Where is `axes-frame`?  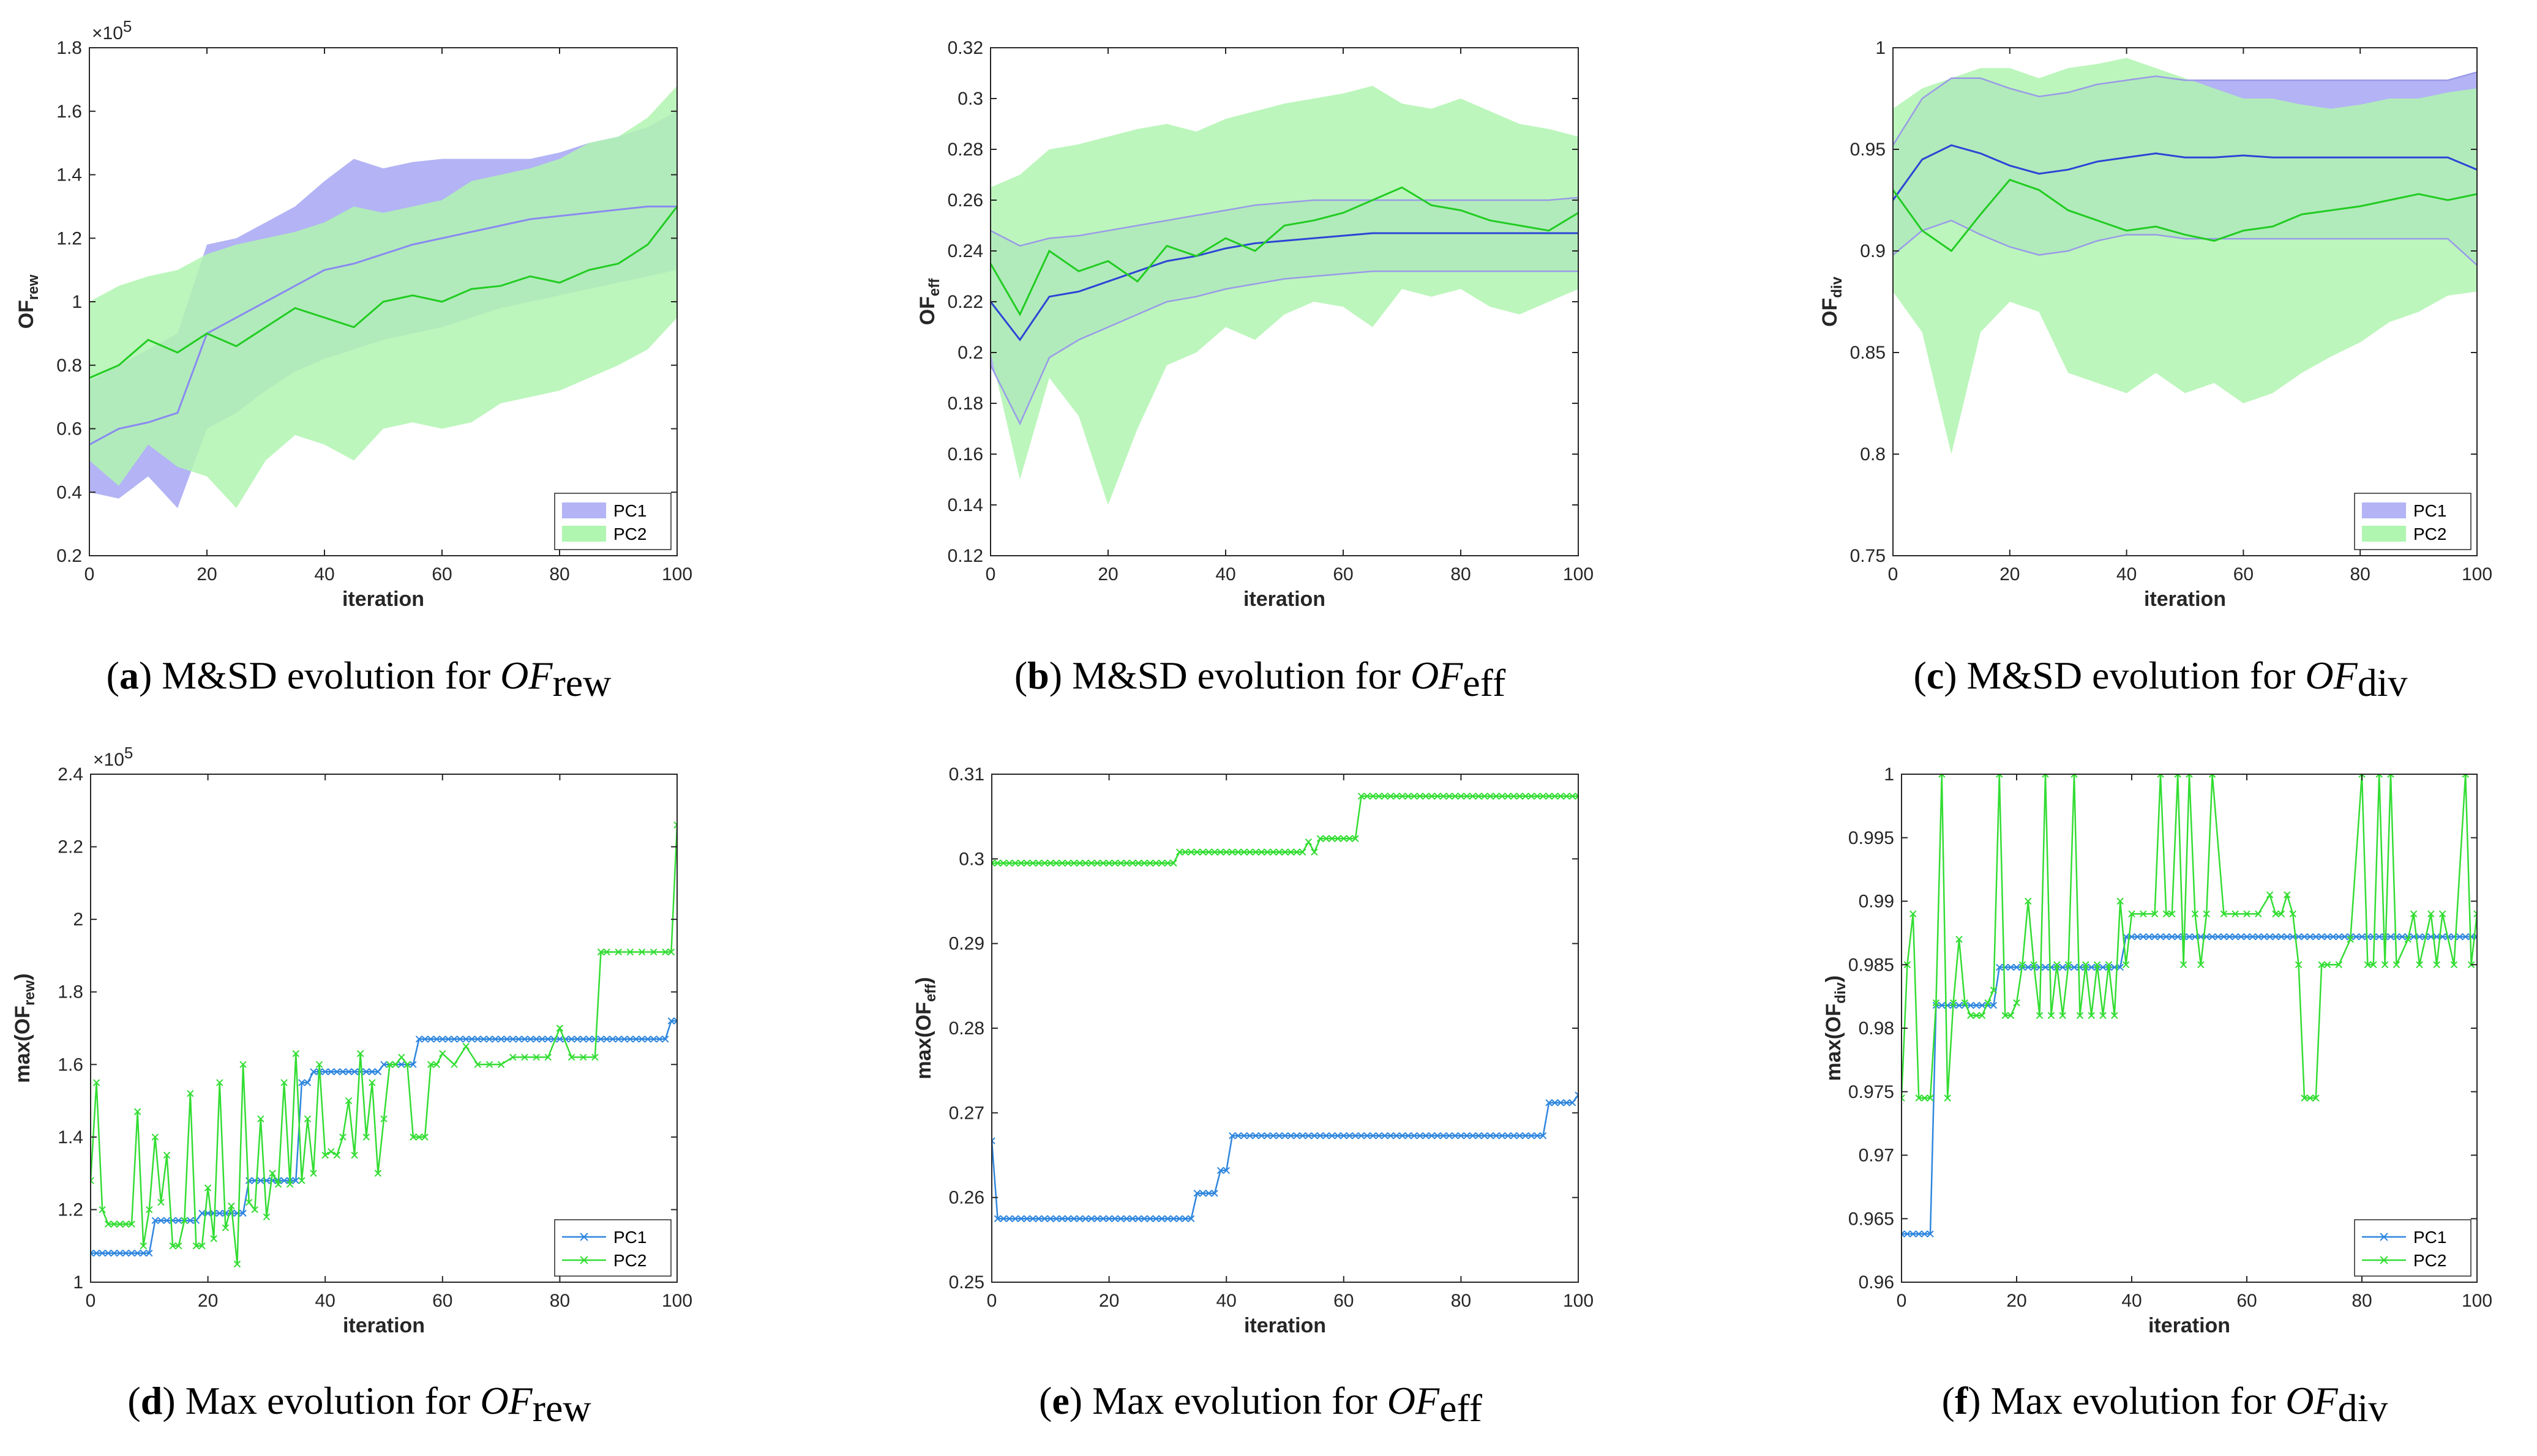
axes-frame is located at coordinates (384, 1028).